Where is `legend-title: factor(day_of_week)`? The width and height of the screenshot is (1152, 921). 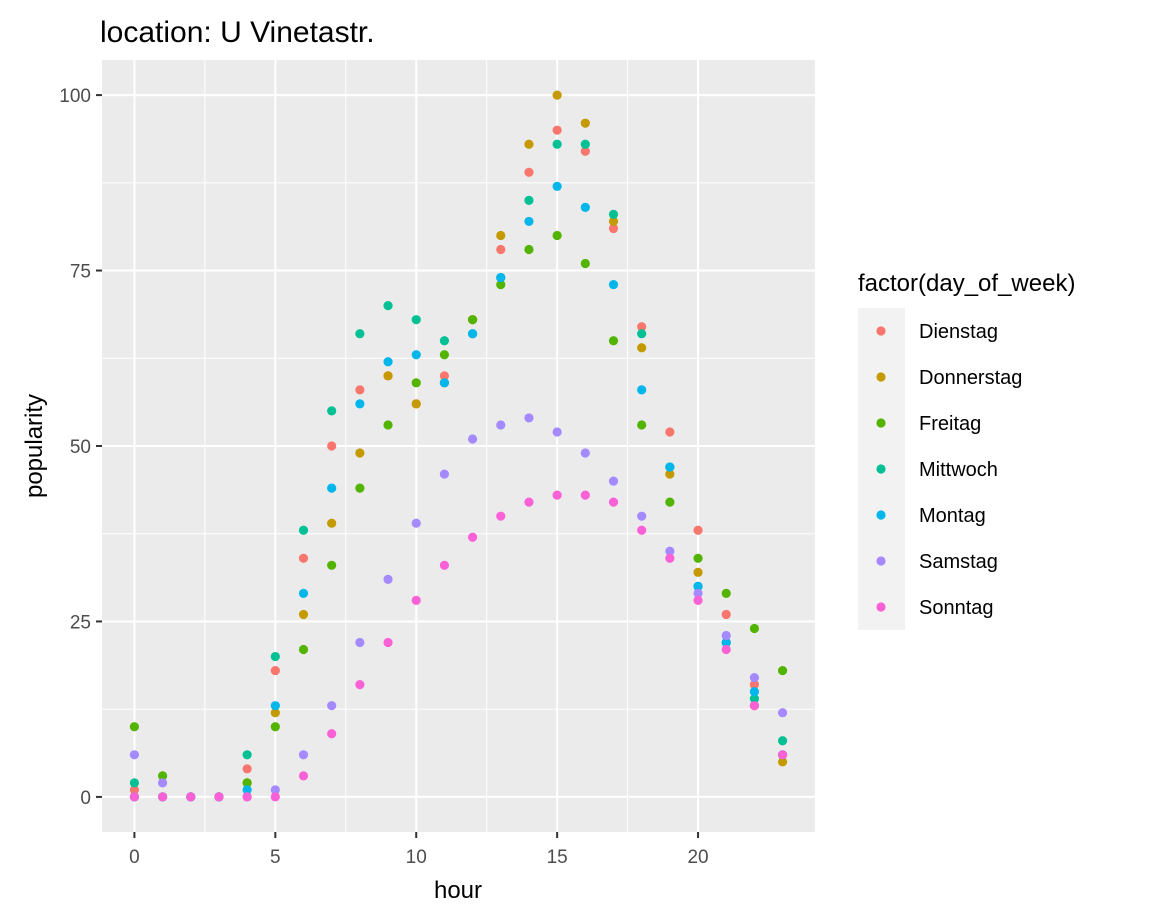
legend-title: factor(day_of_week) is located at coordinates (966, 283).